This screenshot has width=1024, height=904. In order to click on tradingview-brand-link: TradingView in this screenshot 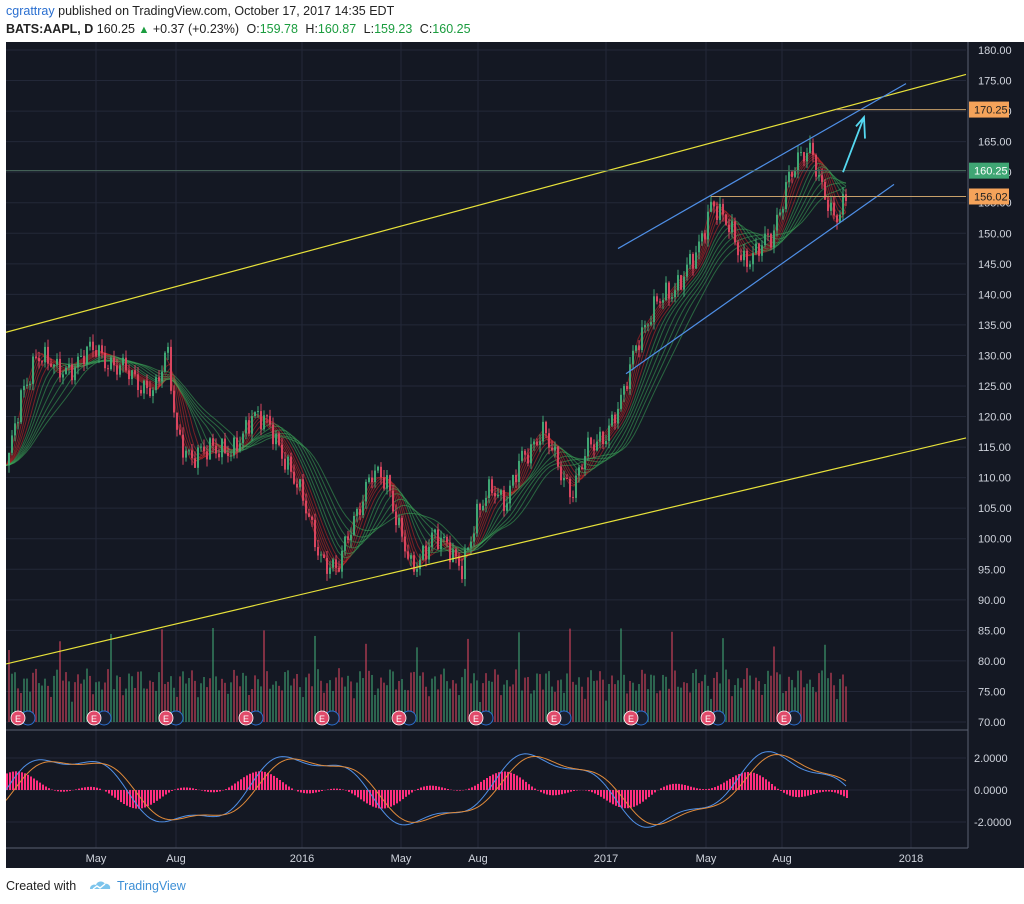, I will do `click(151, 886)`.